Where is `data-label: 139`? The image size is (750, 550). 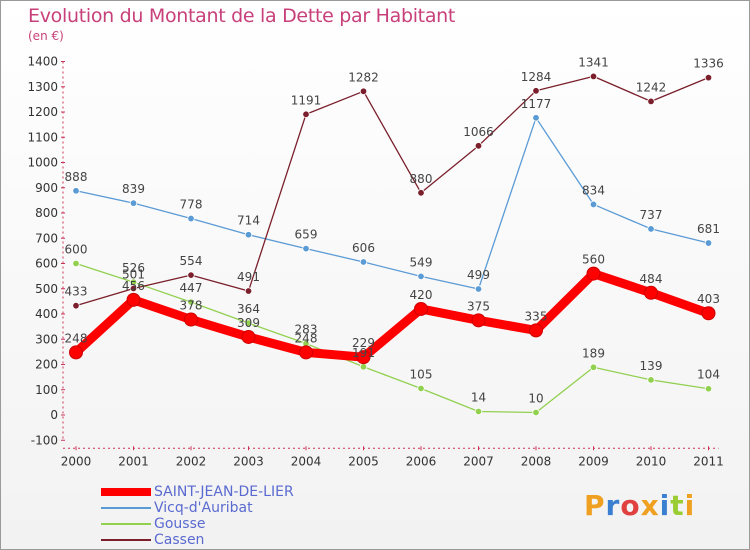 data-label: 139 is located at coordinates (651, 366).